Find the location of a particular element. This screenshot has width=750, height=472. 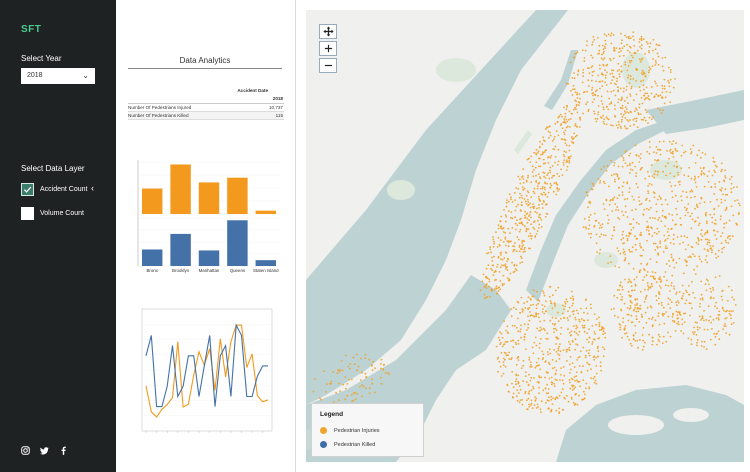

zoom-in-button is located at coordinates (328, 48).